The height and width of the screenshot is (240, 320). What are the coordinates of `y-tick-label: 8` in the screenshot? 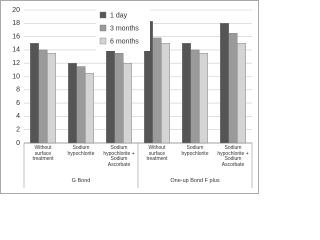 It's located at (18, 90).